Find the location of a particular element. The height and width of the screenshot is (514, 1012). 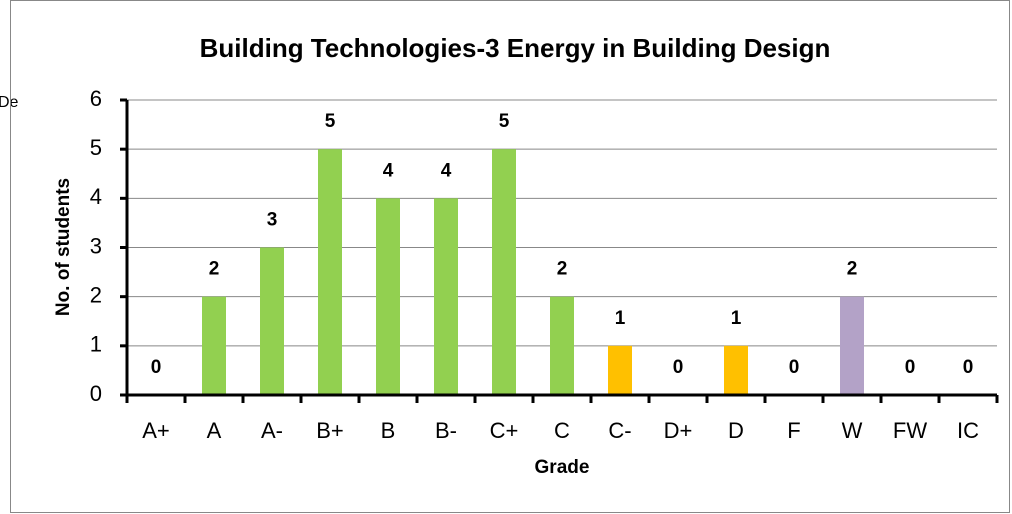

x-tick-label: A is located at coordinates (214, 430).